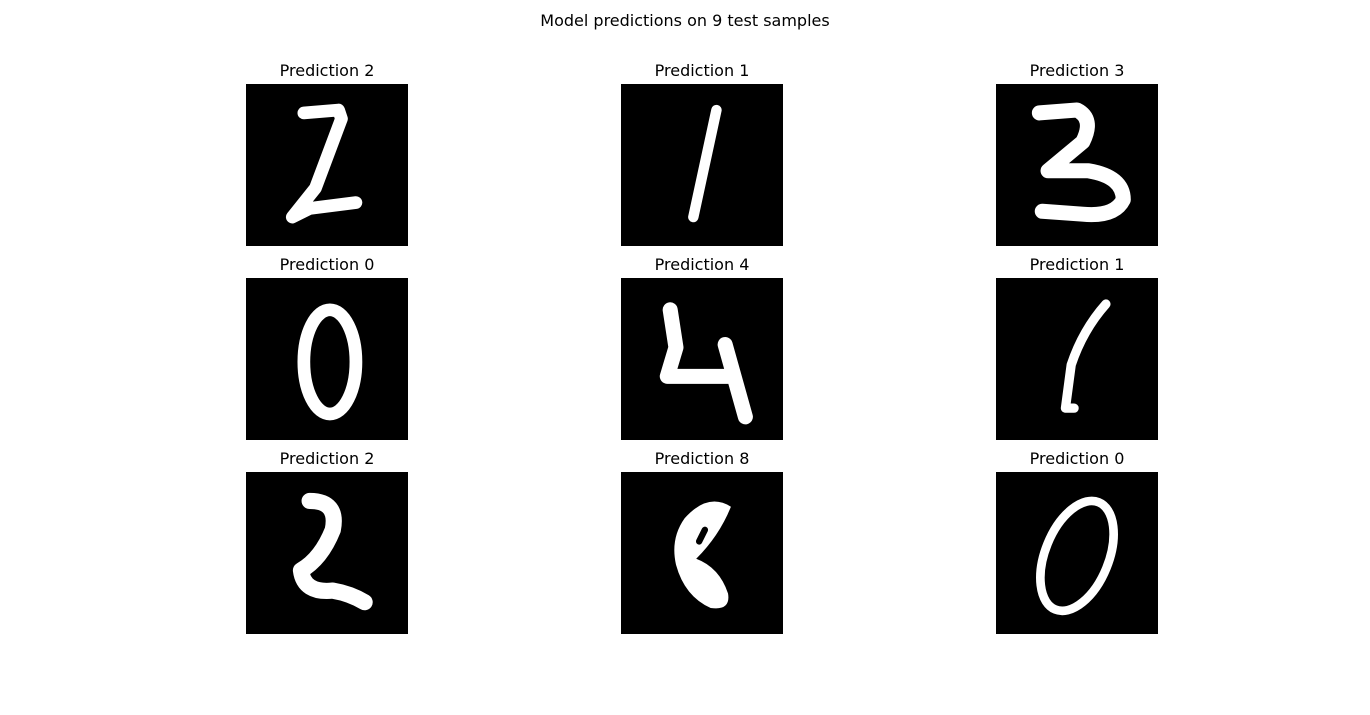 The height and width of the screenshot is (715, 1370). What do you see at coordinates (685, 20) in the screenshot?
I see `figure-title: Model predictions on 9 test samples` at bounding box center [685, 20].